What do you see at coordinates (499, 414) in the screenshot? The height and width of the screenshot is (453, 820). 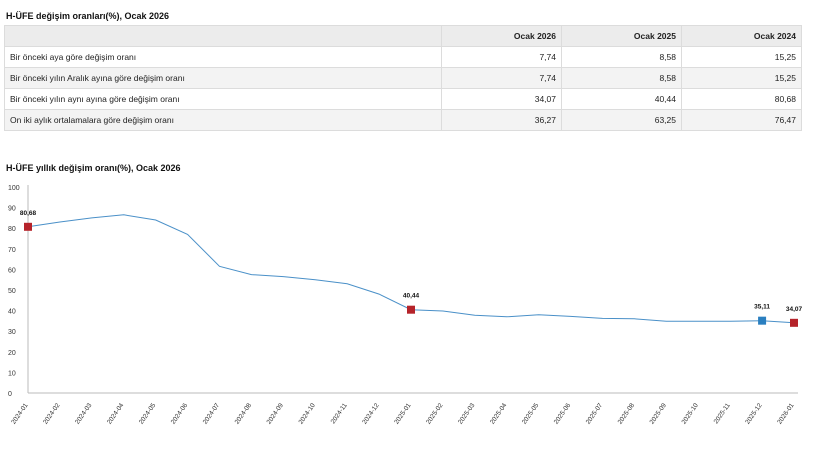 I see `x-tick-label: 2025-04` at bounding box center [499, 414].